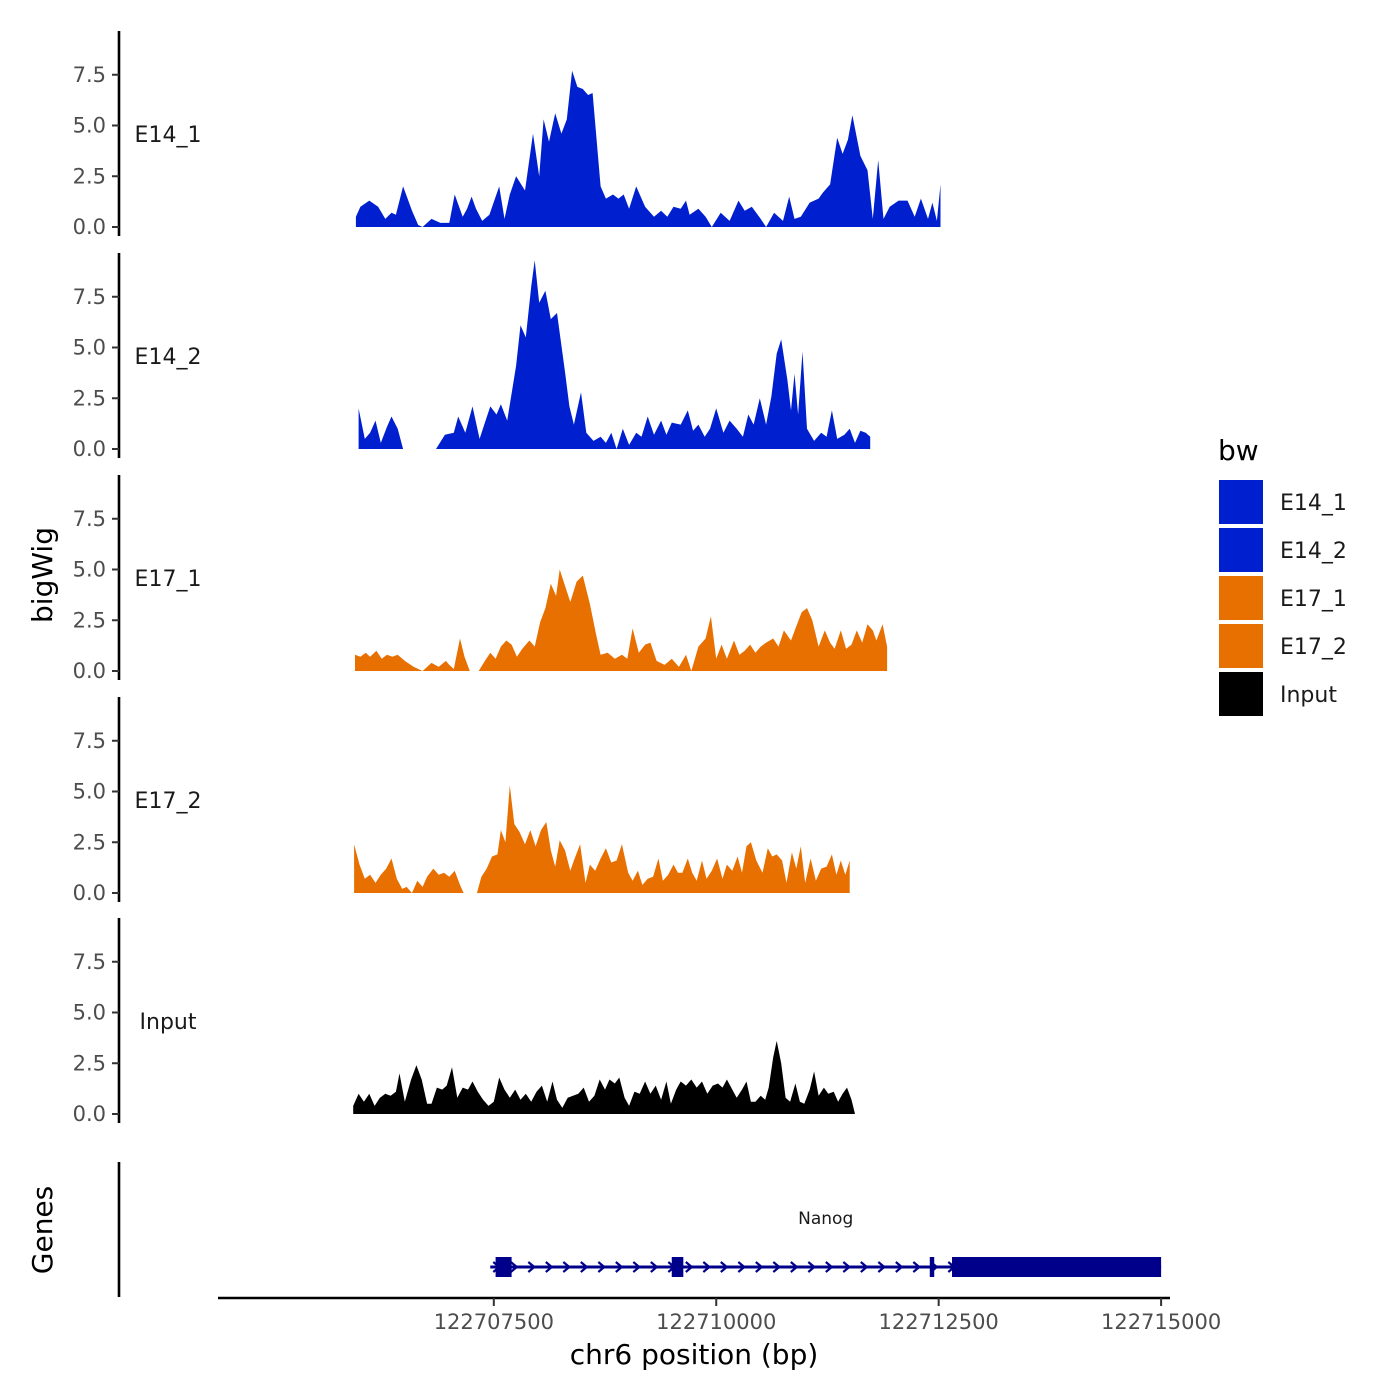 Image resolution: width=1400 pixels, height=1400 pixels. Describe the element at coordinates (1241, 694) in the screenshot. I see `legend-key-Input` at that location.